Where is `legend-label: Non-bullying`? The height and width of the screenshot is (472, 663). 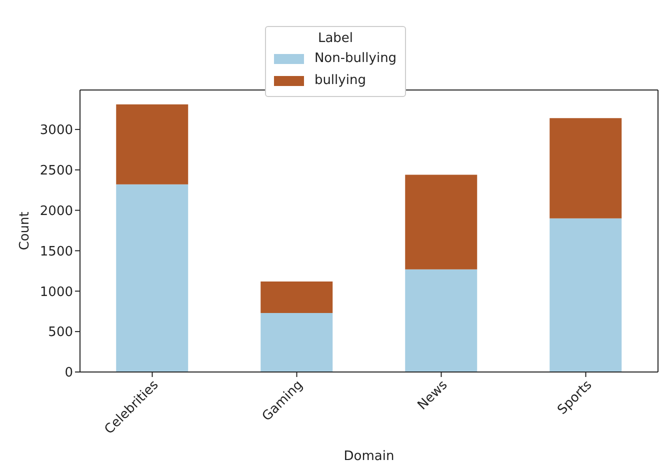
legend-label: Non-bullying is located at coordinates (355, 59).